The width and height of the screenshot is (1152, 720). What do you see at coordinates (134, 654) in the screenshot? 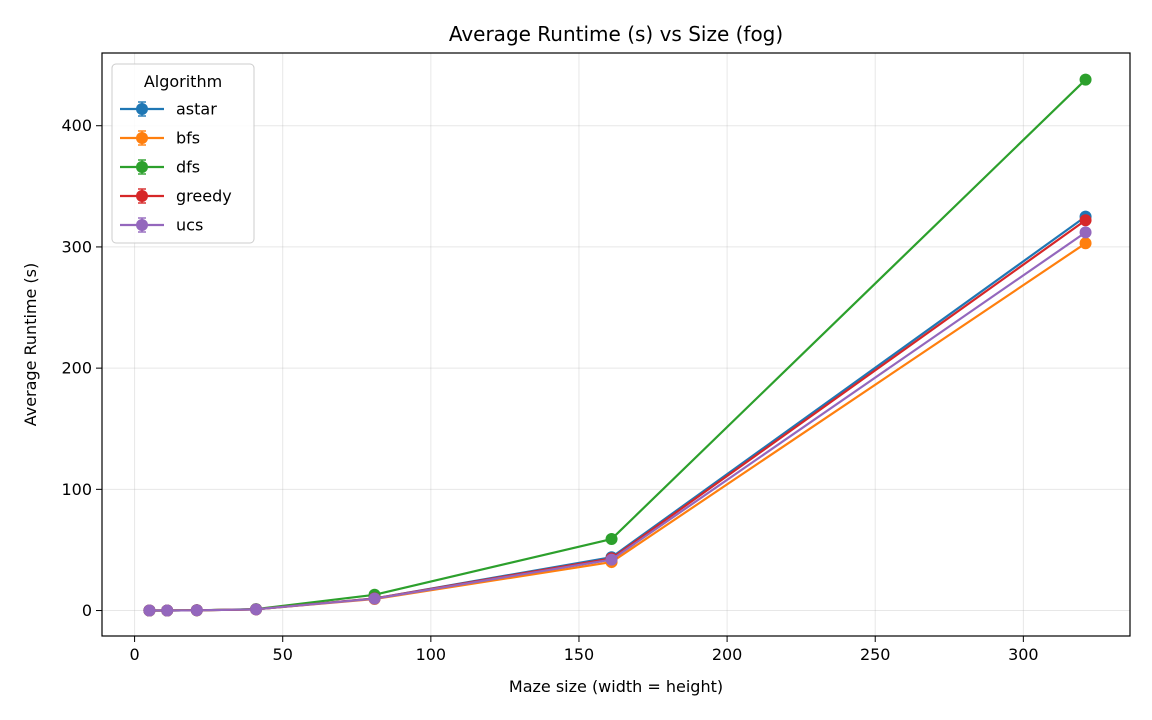
I see `x-tick-label: 0` at bounding box center [134, 654].